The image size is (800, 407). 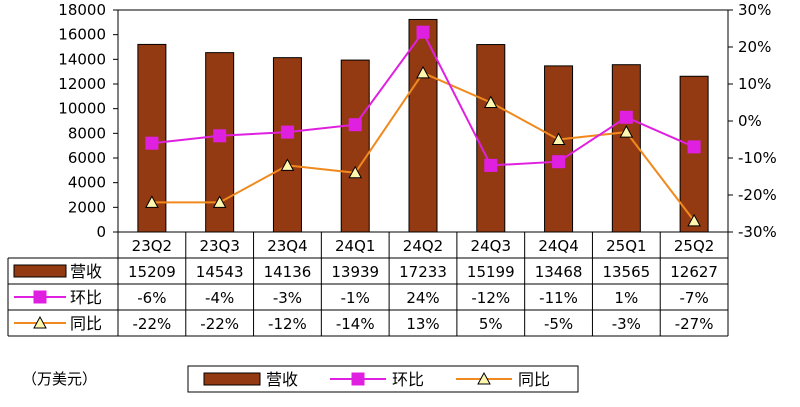 What do you see at coordinates (484, 378) in the screenshot?
I see `legend-yoy-marker` at bounding box center [484, 378].